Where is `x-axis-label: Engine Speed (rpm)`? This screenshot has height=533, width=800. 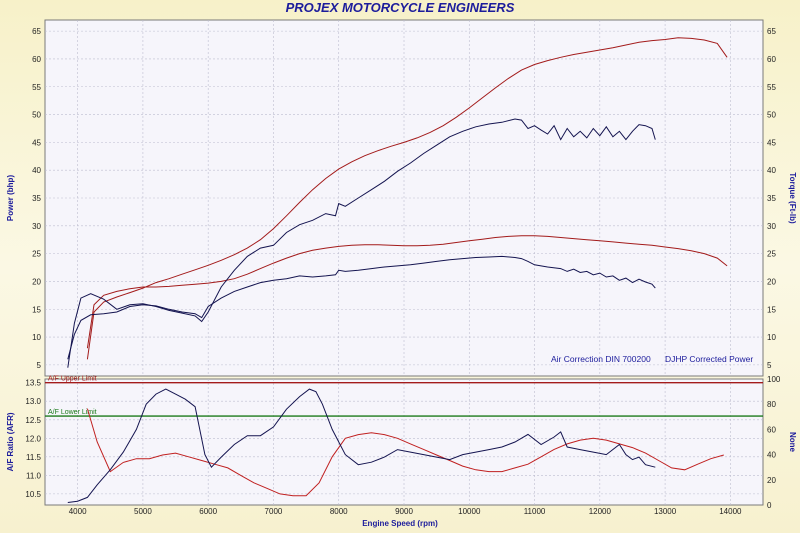
x-axis-label: Engine Speed (rpm) is located at coordinates (400, 523).